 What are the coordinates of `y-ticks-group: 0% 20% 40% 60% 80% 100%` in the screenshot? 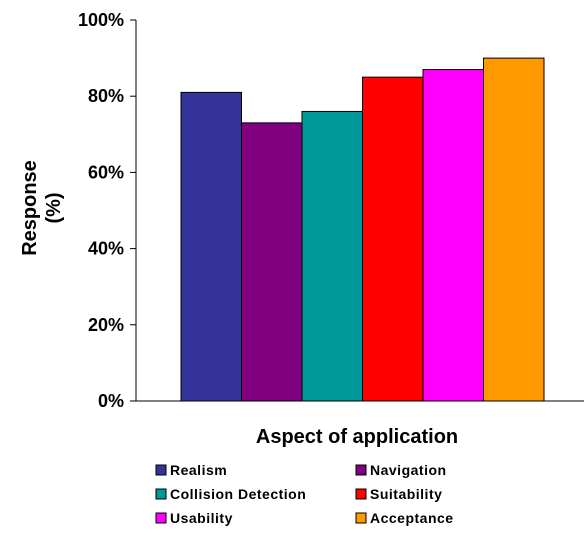 It's located at (107, 210).